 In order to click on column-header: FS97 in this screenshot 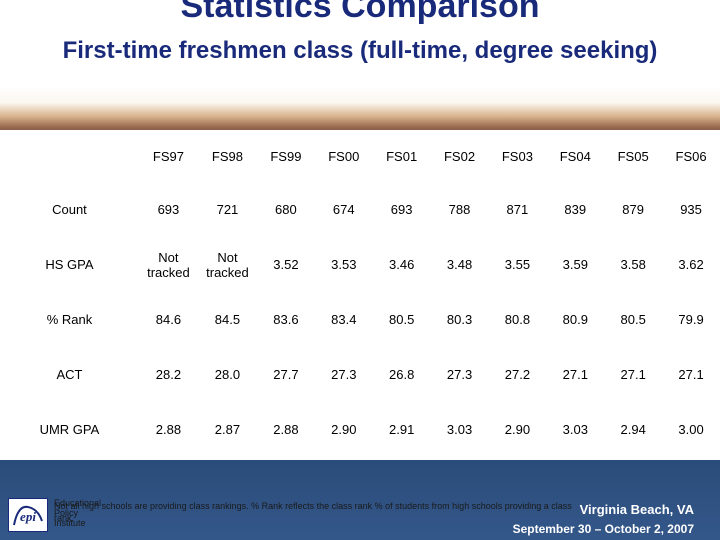, I will do `click(168, 156)`.